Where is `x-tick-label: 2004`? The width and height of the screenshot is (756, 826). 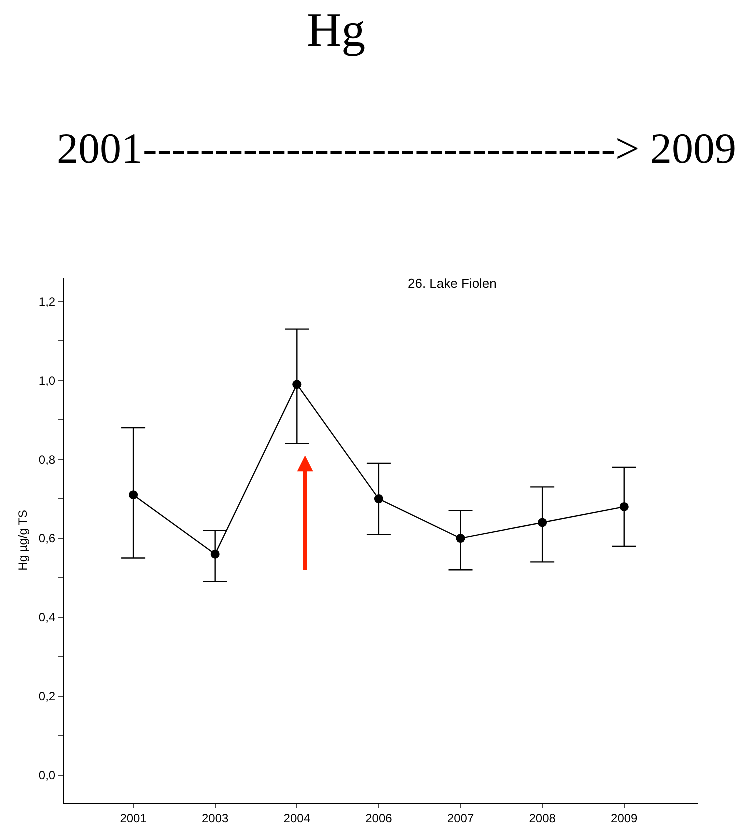 x-tick-label: 2004 is located at coordinates (297, 818).